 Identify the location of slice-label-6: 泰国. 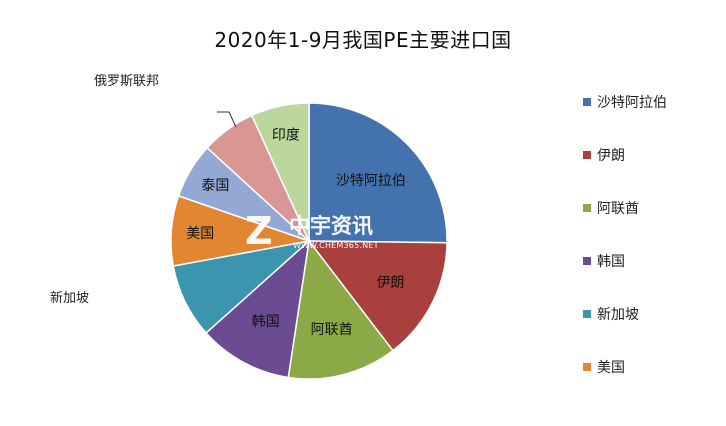
(215, 186).